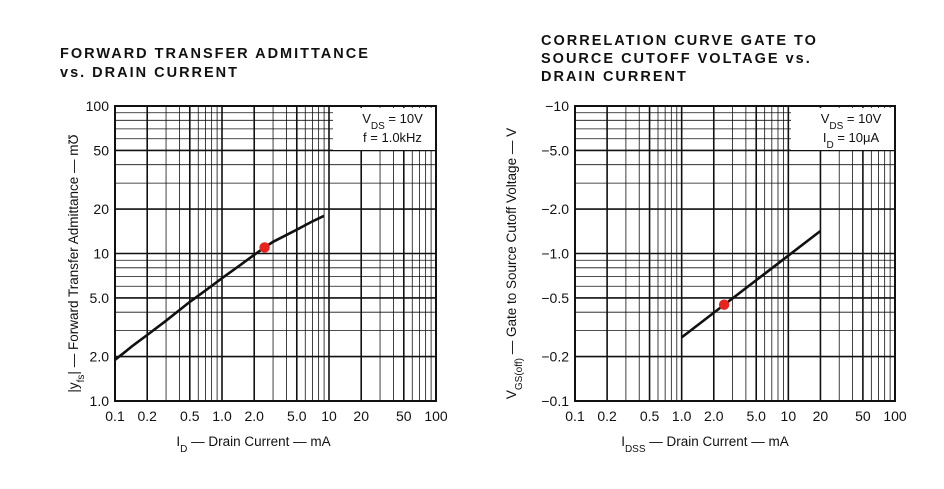 This screenshot has width=944, height=489. Describe the element at coordinates (436, 416) in the screenshot. I see `chart1-x-tick-label: 100` at that location.